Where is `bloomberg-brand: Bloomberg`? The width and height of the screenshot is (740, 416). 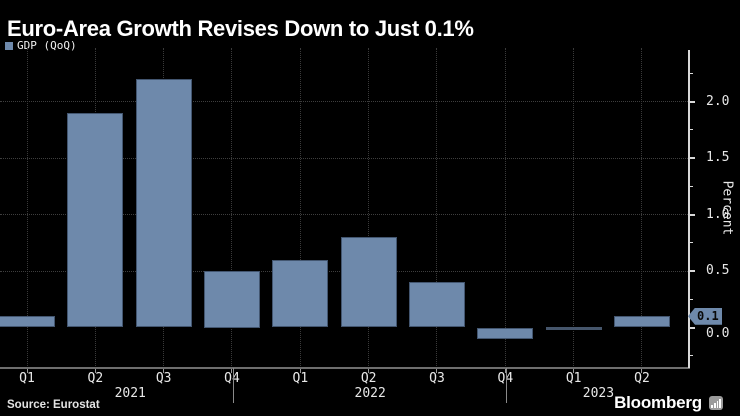 bloomberg-brand: Bloomberg is located at coordinates (668, 403).